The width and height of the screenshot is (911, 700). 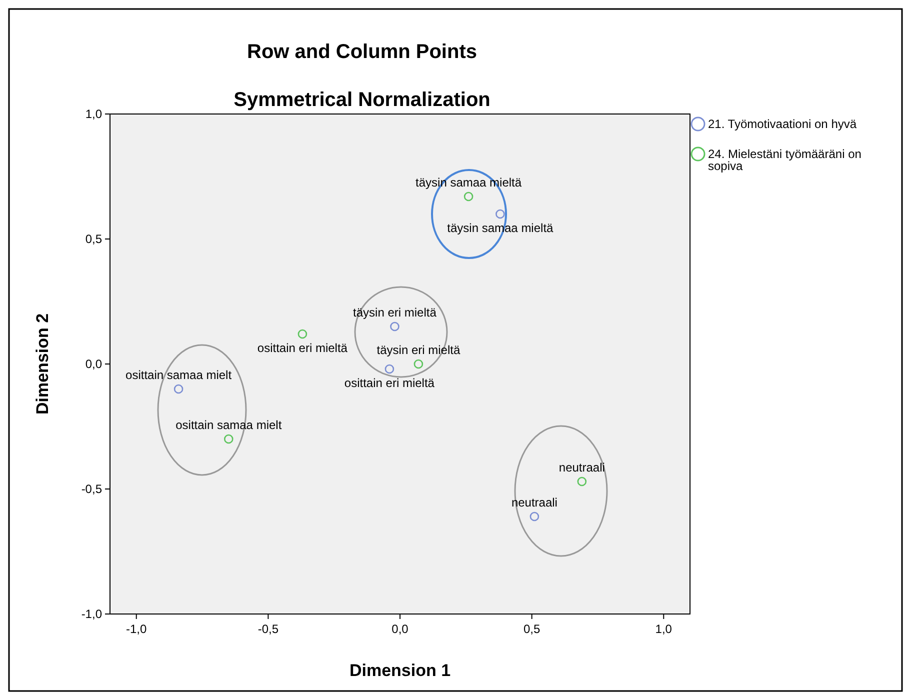 I want to click on chart-subtitle: Symmetrical Normalization, so click(x=362, y=100).